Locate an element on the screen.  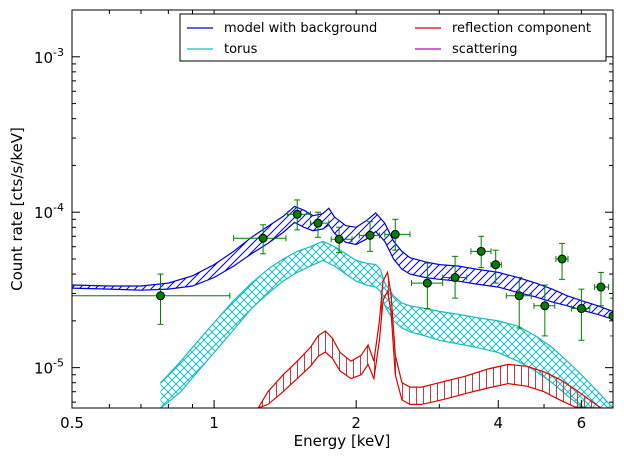
legend-label-scattering: scattering is located at coordinates (485, 49).